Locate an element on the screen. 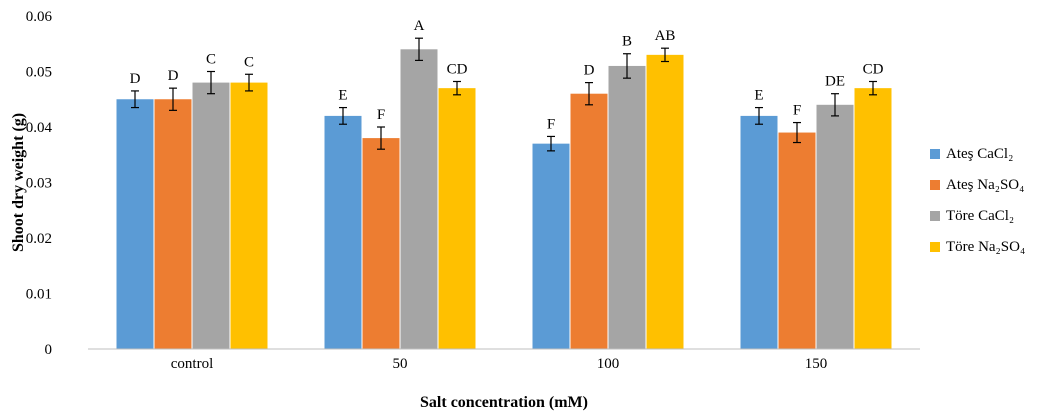  y-tick-label: 0.04 is located at coordinates (39, 128).